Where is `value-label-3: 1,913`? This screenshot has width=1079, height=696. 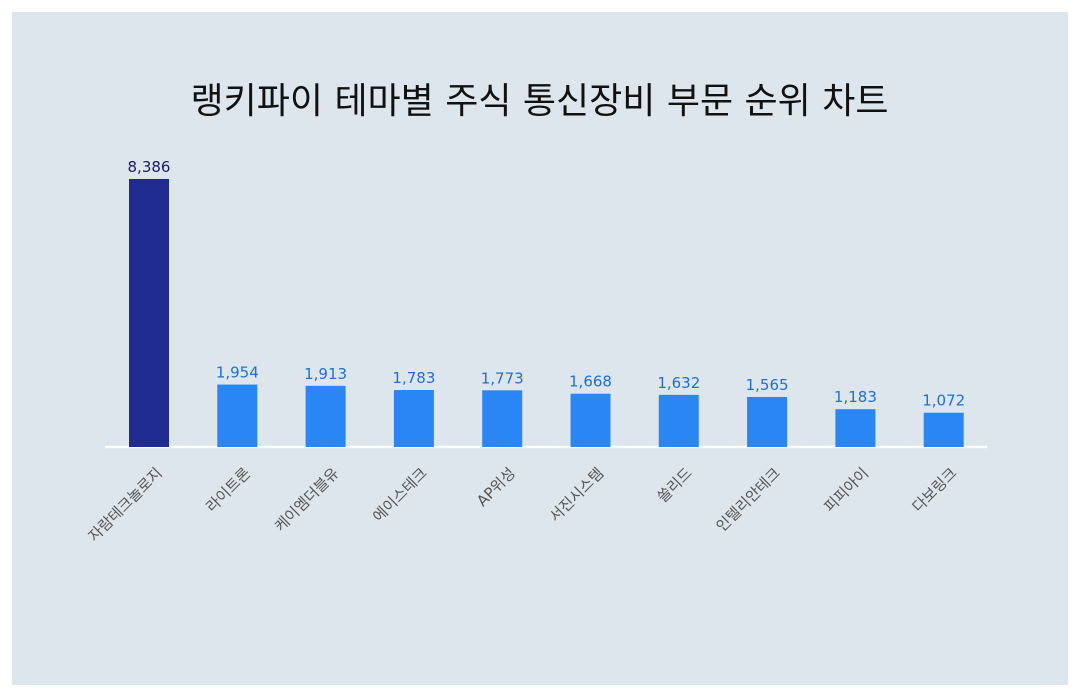 value-label-3: 1,913 is located at coordinates (325, 374).